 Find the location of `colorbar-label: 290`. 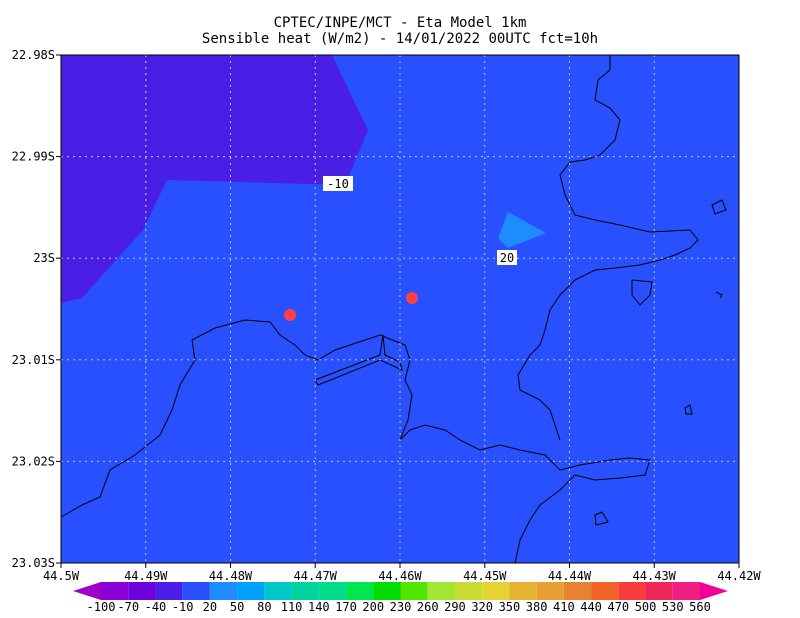

colorbar-label: 290 is located at coordinates (455, 607).